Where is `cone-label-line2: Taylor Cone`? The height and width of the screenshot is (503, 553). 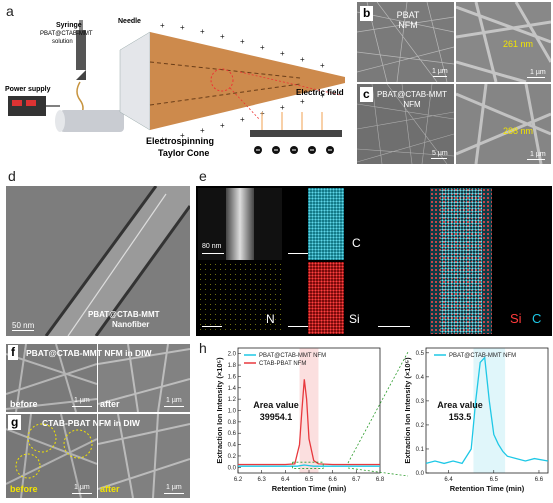
cone-label-line2: Taylor Cone is located at coordinates (184, 153).